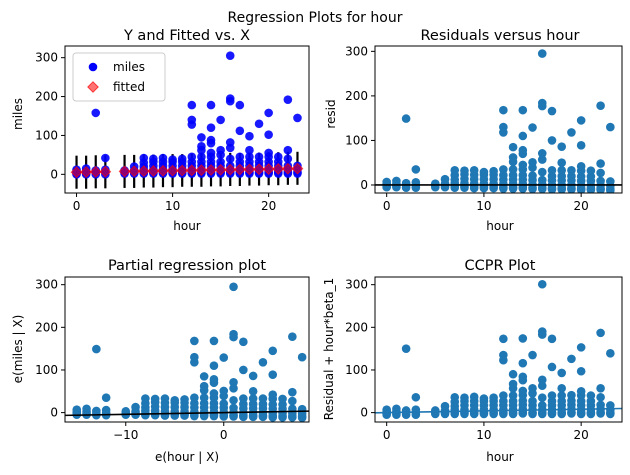 The height and width of the screenshot is (475, 630). Describe the element at coordinates (331, 113) in the screenshot. I see `y-axis-label: resid` at that location.